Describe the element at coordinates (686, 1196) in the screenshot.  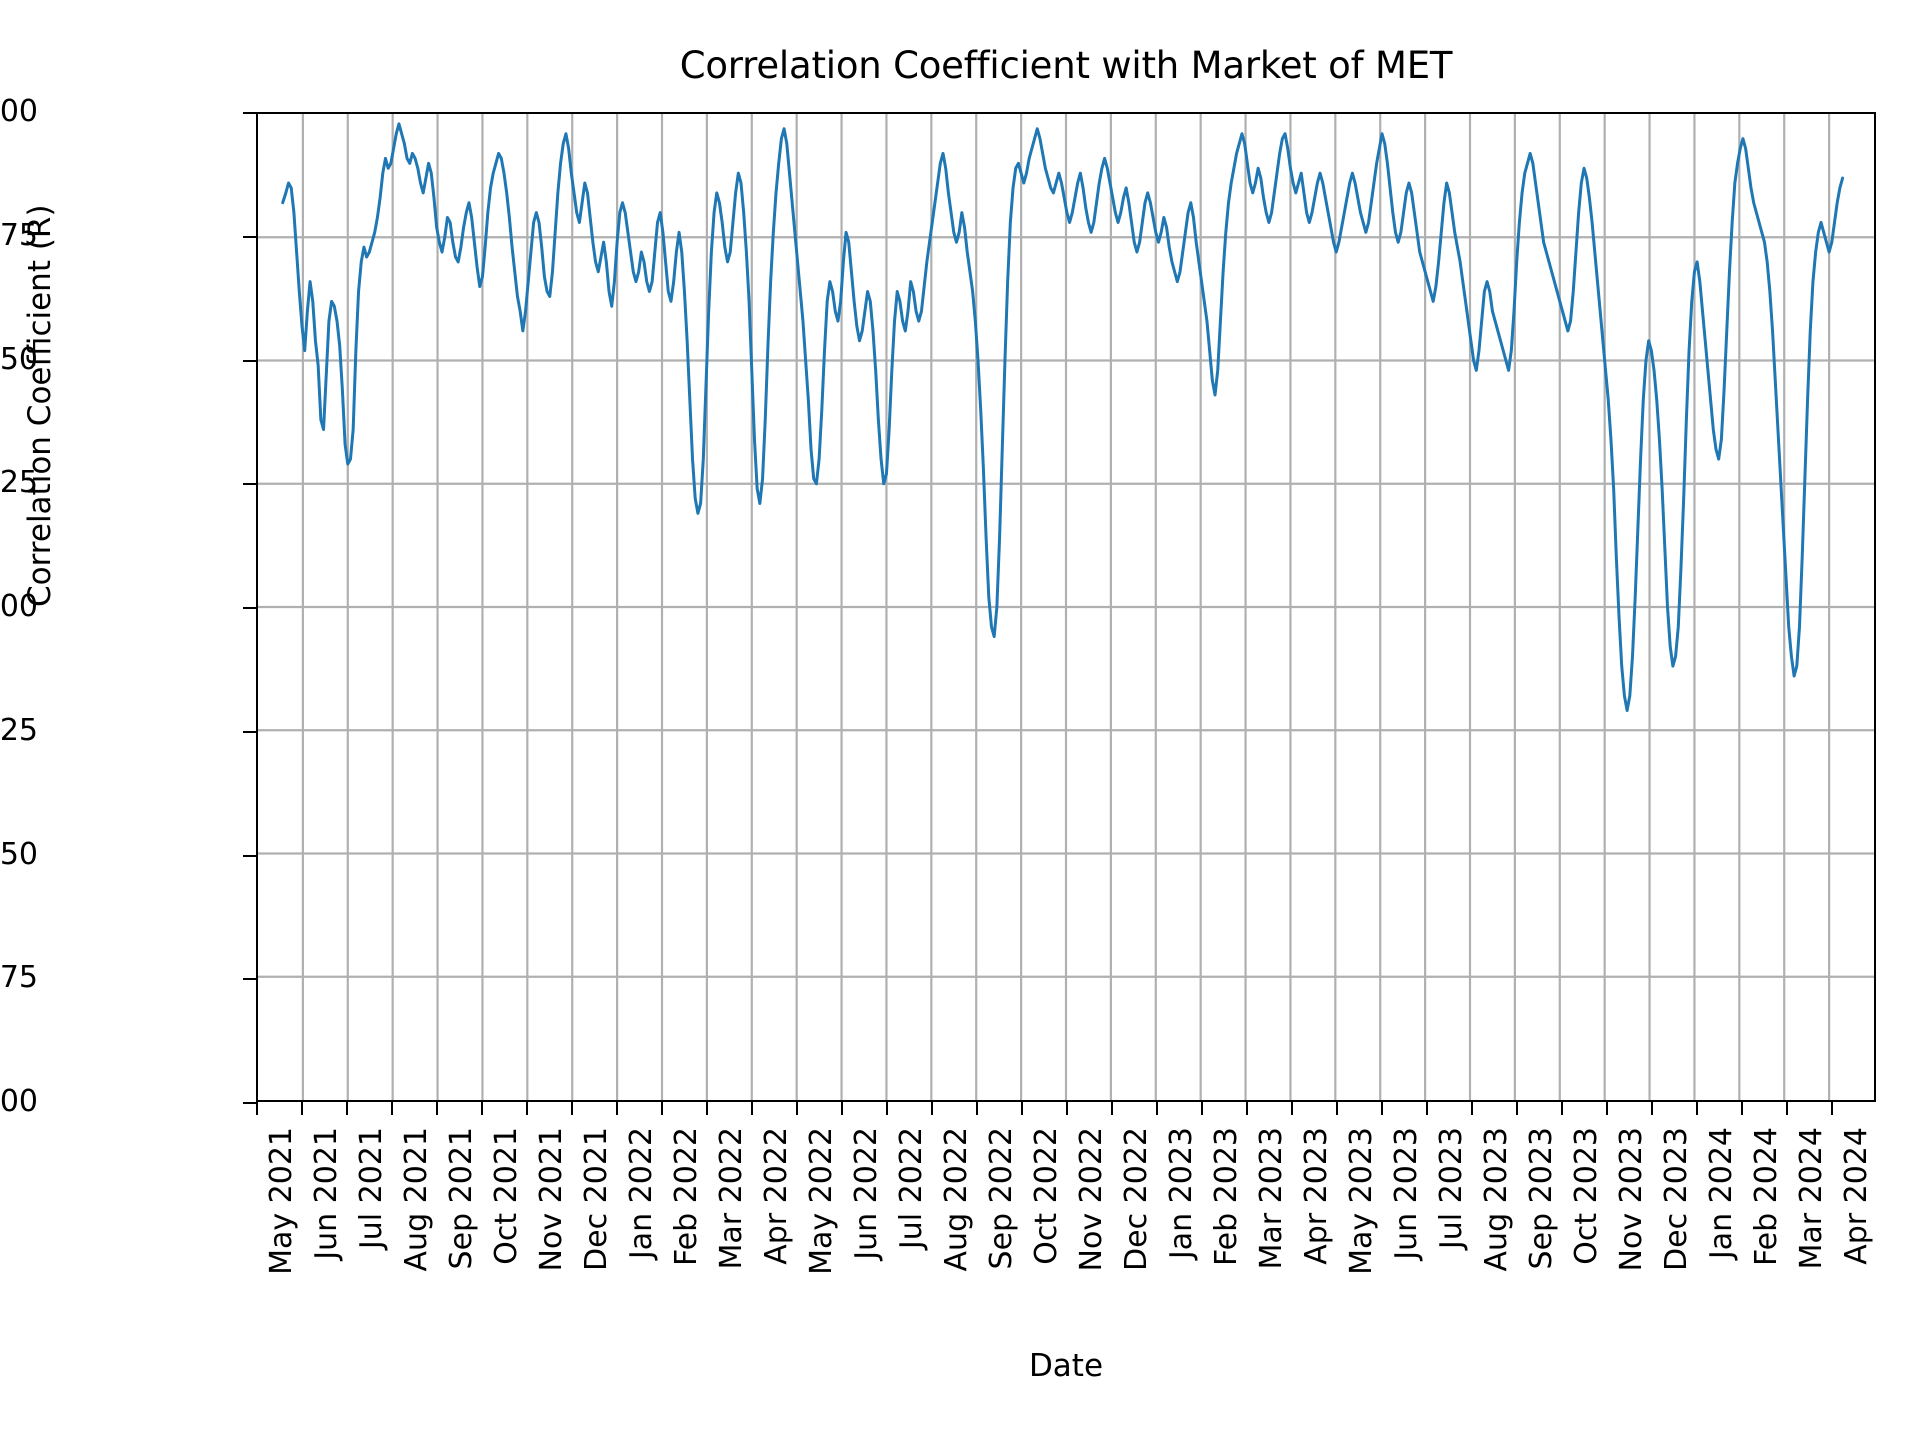
I see `x-tick-label: Feb 2022` at that location.